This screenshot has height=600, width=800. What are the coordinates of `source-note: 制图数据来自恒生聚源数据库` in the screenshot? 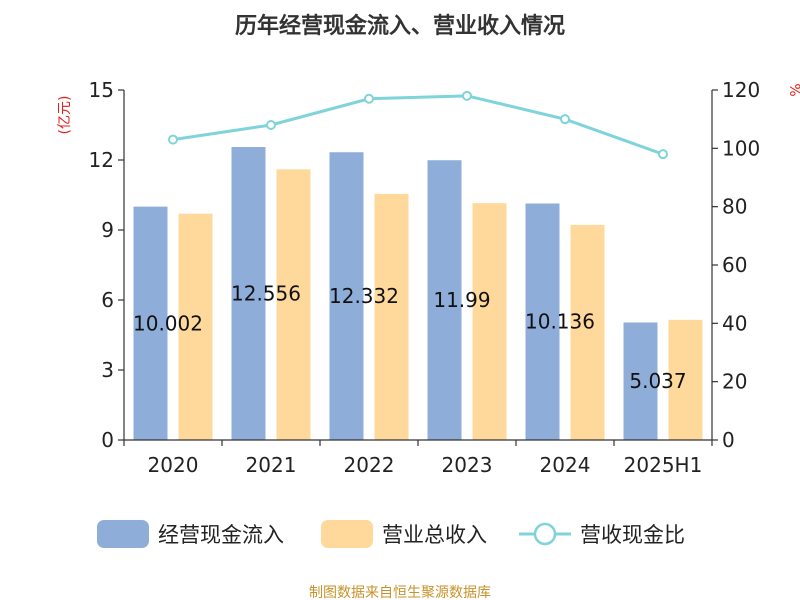 It's located at (400, 592).